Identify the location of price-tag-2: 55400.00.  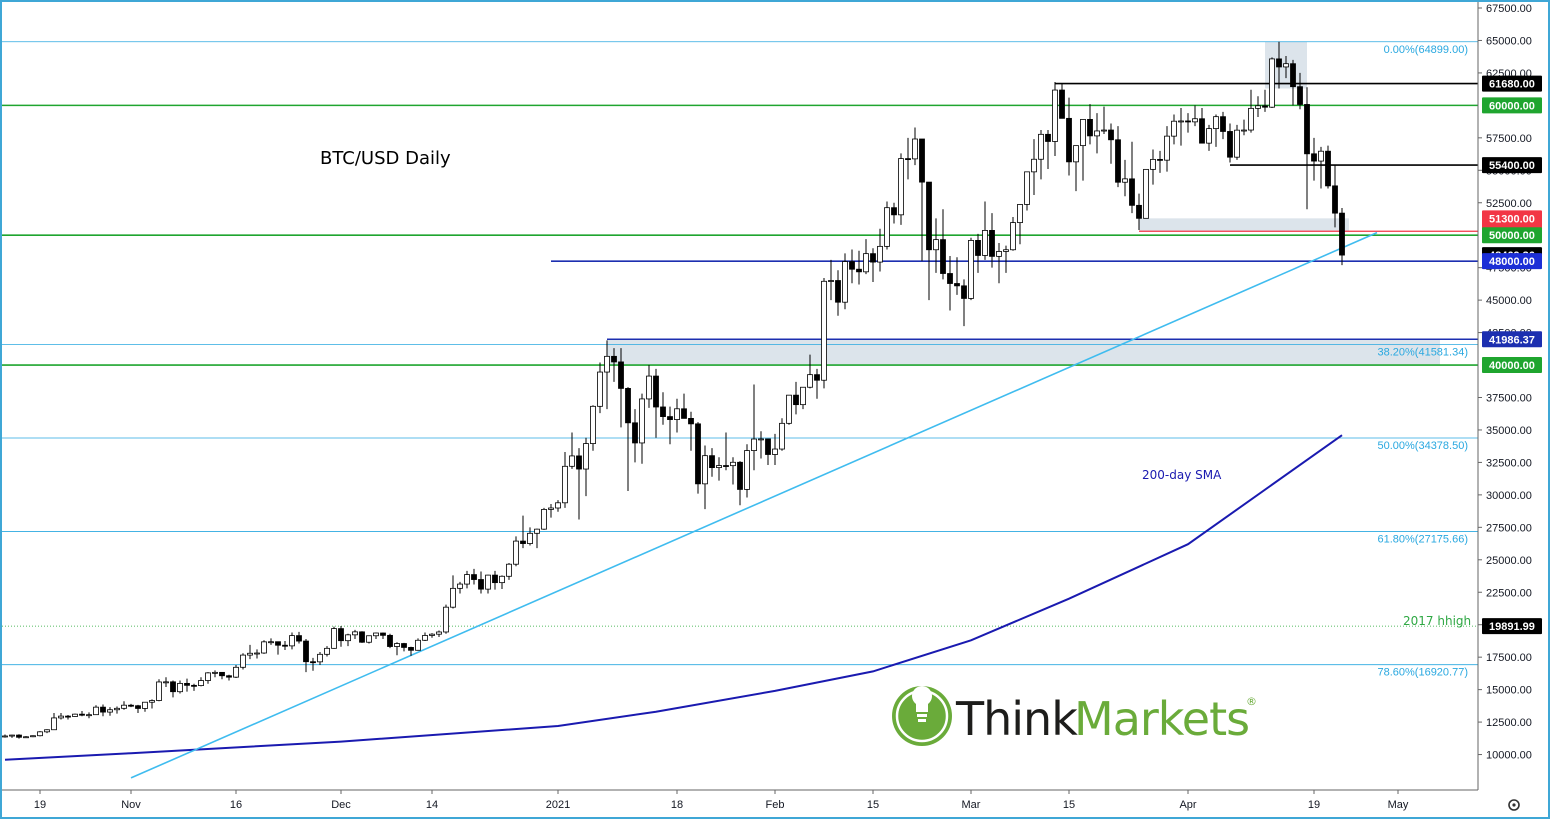
(1512, 165).